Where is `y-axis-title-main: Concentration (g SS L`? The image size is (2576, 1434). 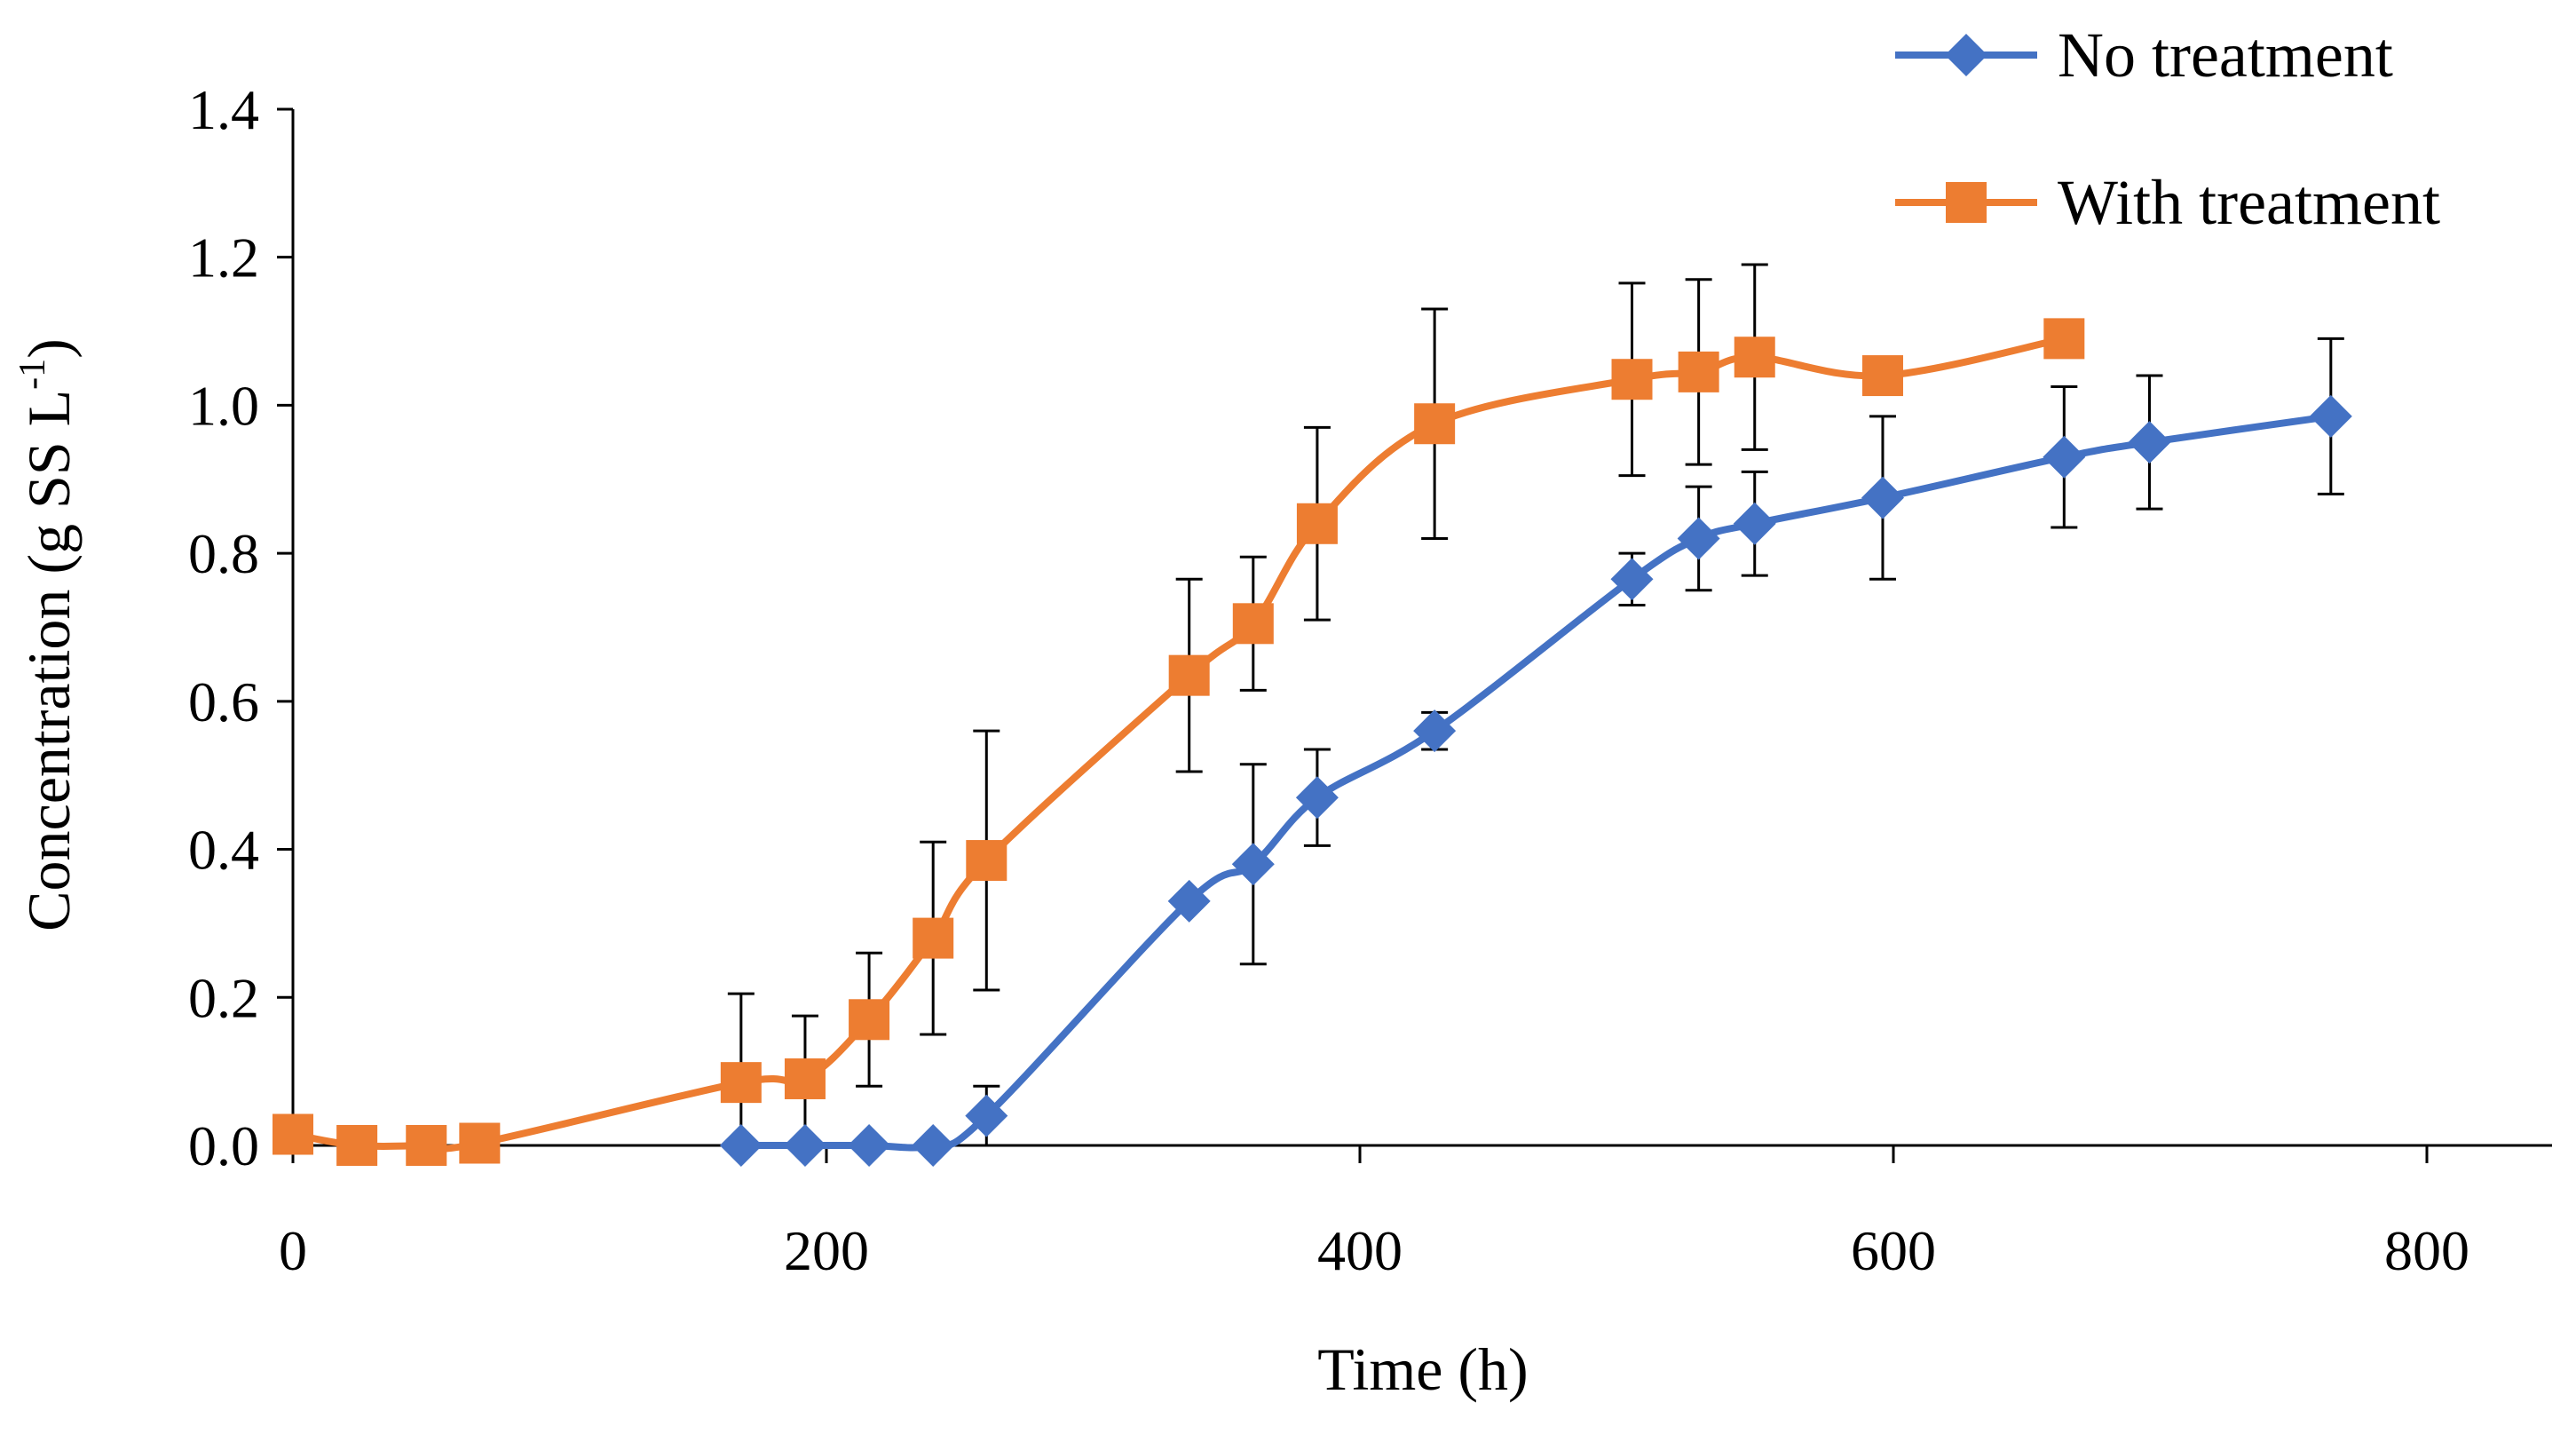 y-axis-title-main: Concentration (g SS L is located at coordinates (49, 660).